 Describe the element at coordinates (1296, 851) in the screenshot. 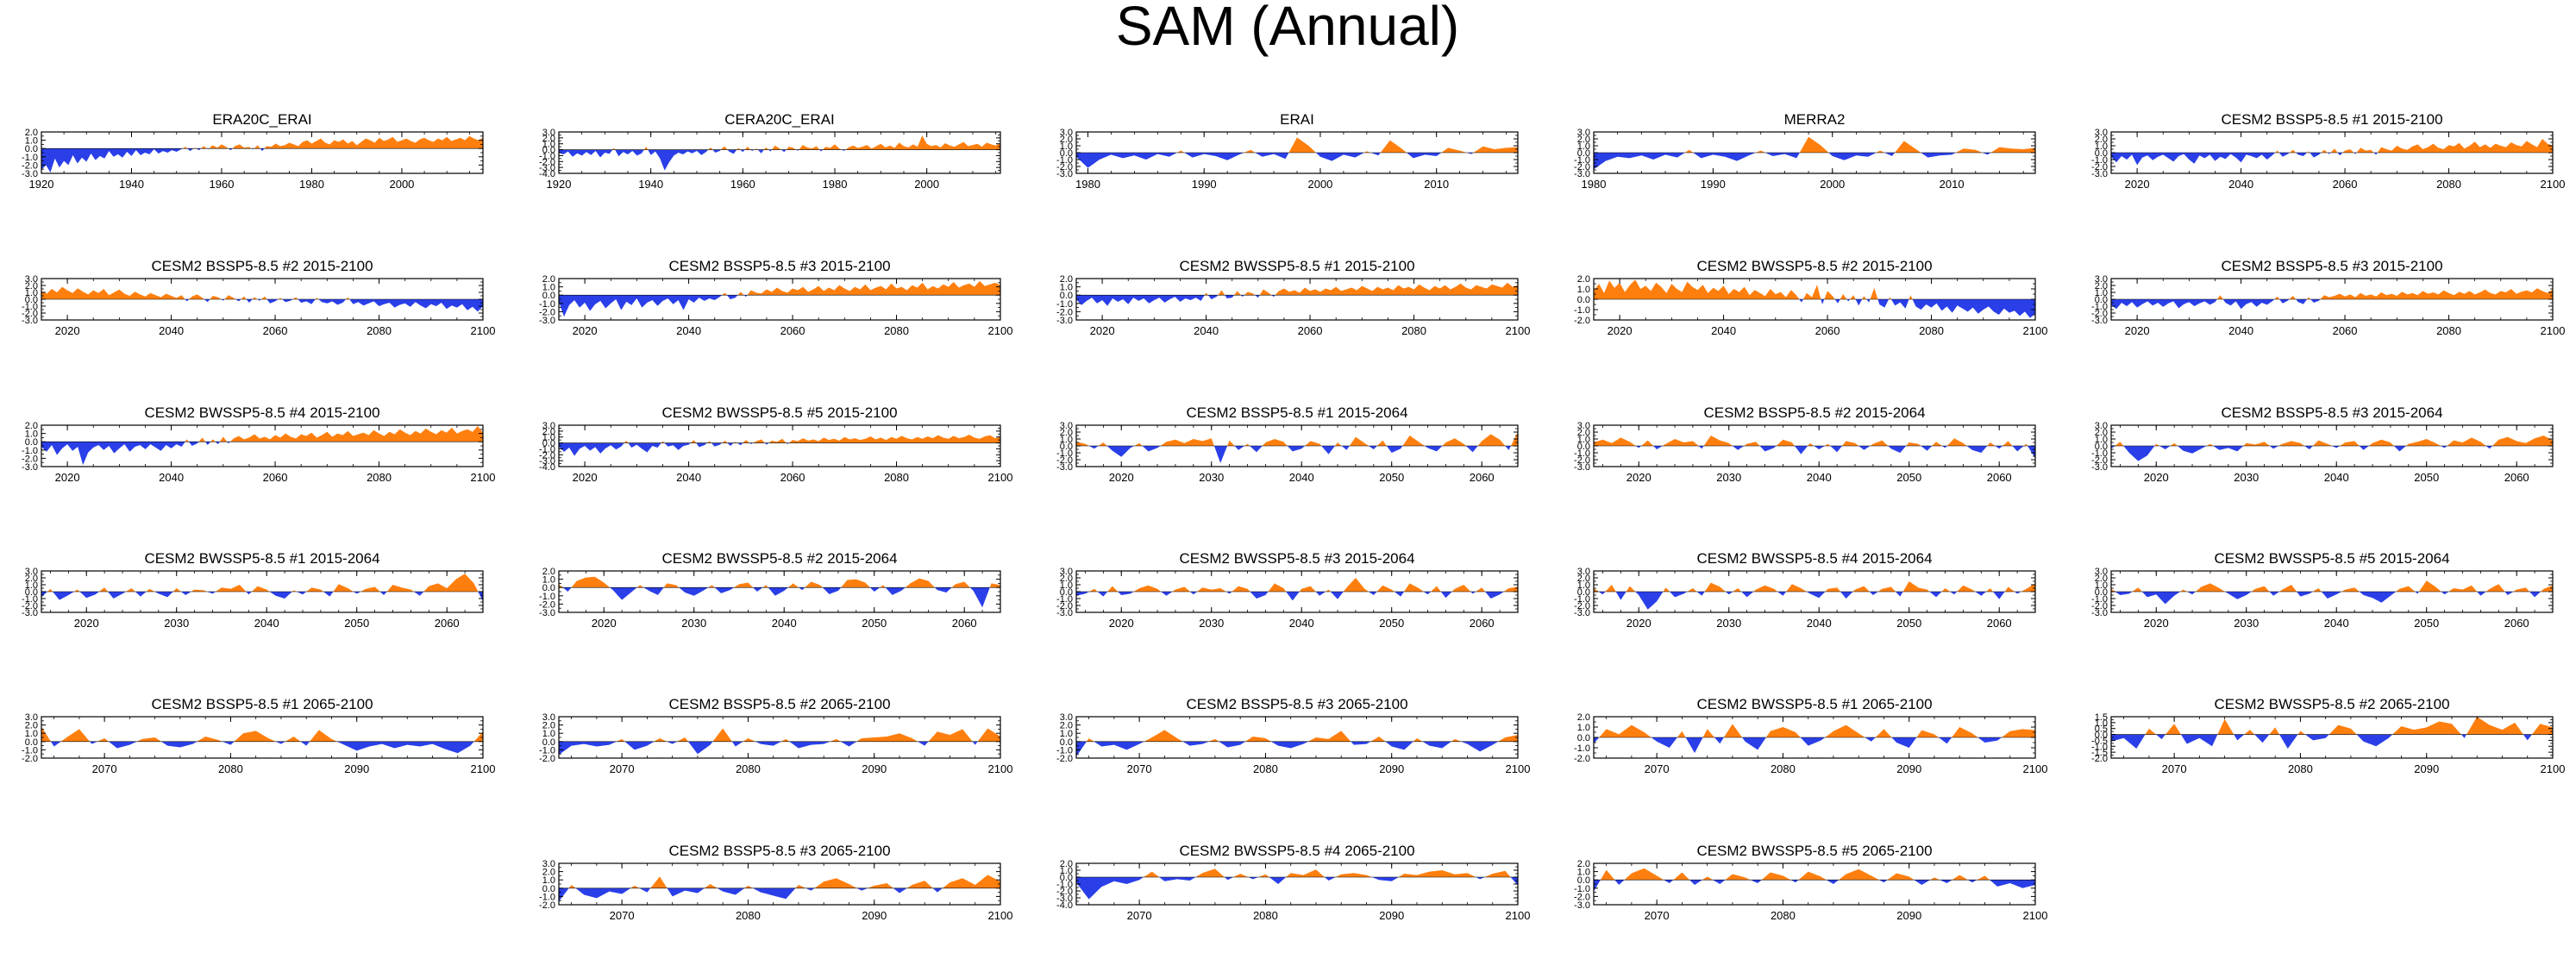

I see `panel-title: CESM2 BWSSP5-8.5 #4 2065-2100` at that location.